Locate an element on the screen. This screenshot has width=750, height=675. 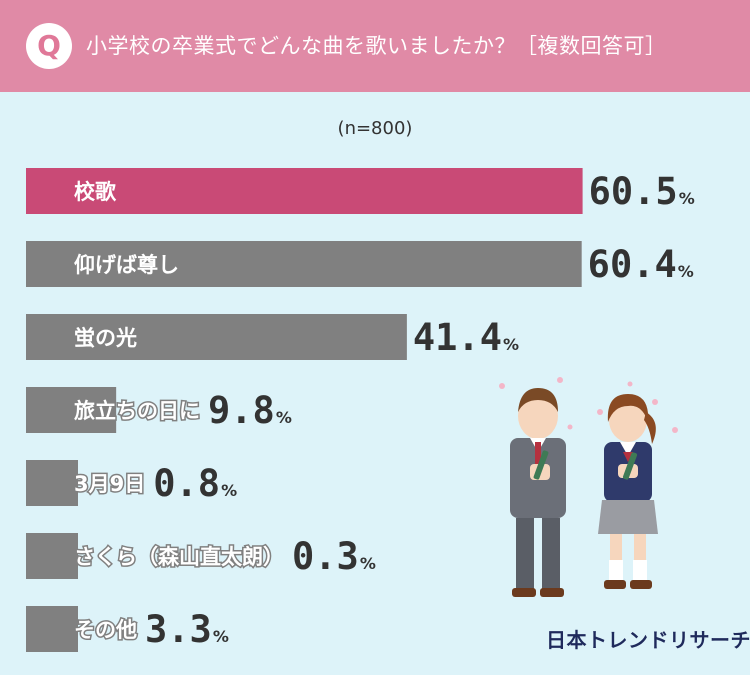
q-badge: Q is located at coordinates (49, 46).